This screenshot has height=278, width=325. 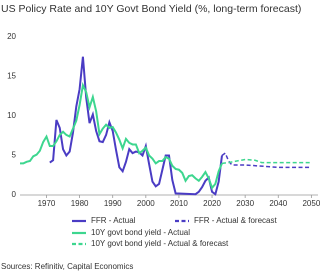 I want to click on x-tick-label: 2040, so click(x=278, y=203).